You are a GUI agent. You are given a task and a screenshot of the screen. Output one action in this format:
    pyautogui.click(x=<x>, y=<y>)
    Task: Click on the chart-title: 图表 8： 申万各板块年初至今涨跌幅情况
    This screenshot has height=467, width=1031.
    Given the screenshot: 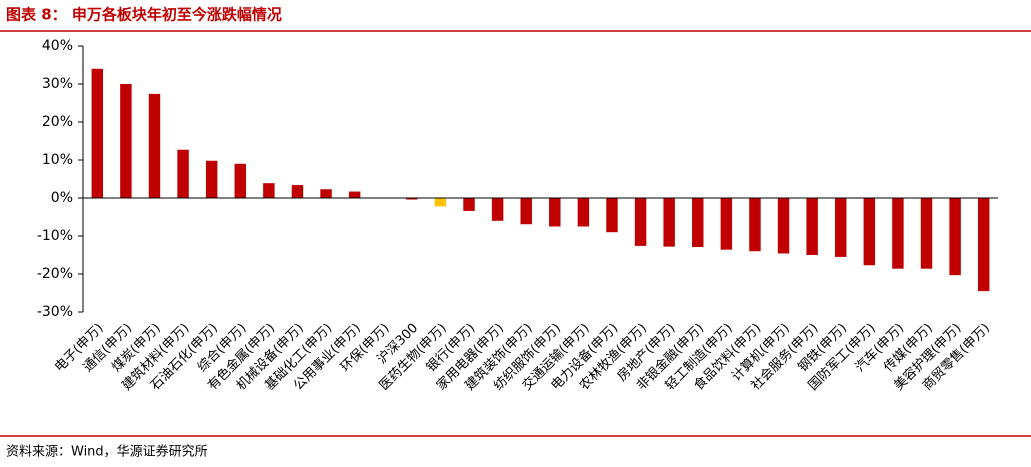 What is the action you would take?
    pyautogui.click(x=144, y=15)
    